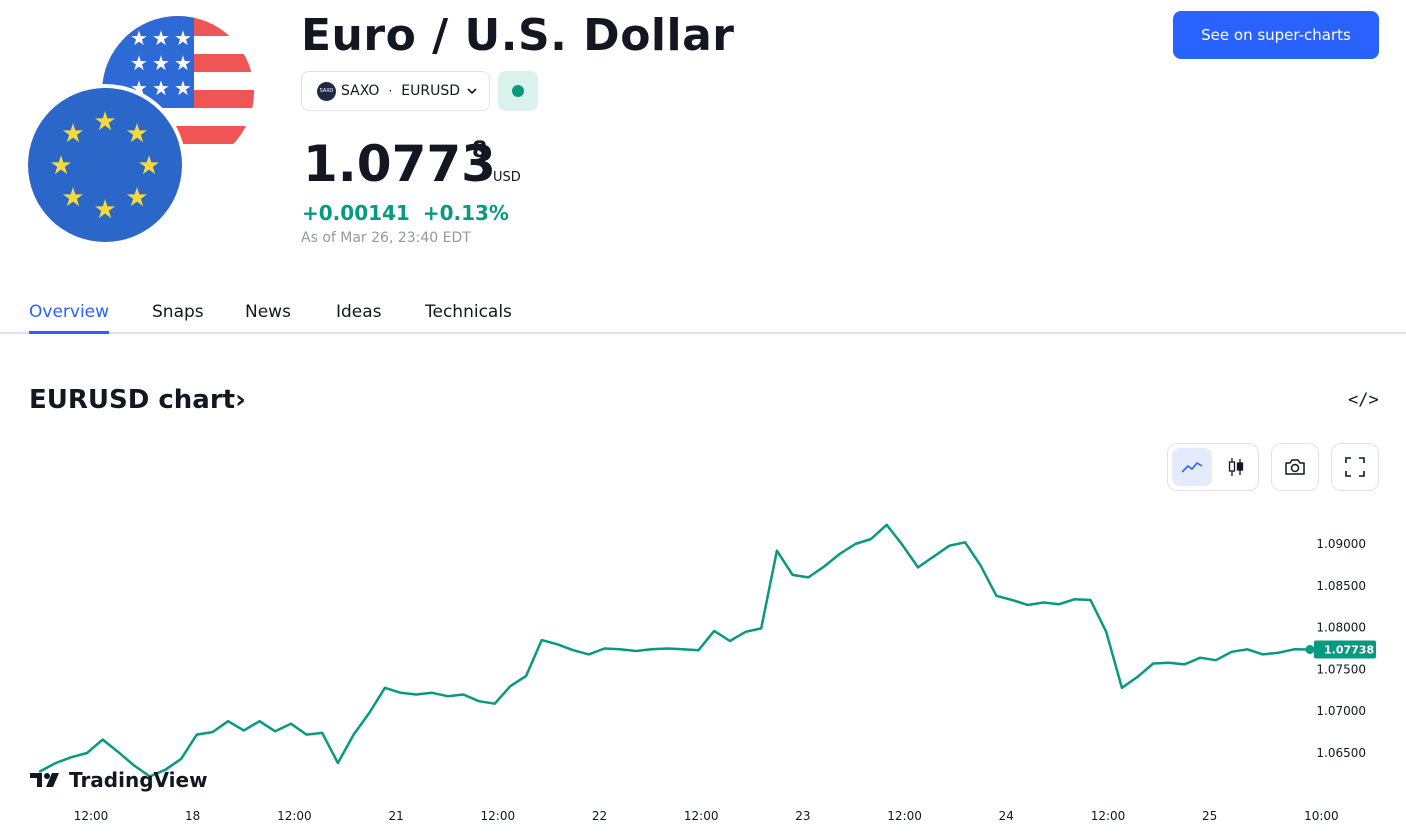 This screenshot has width=1406, height=835. I want to click on x-tick-label: 10:00, so click(1321, 816).